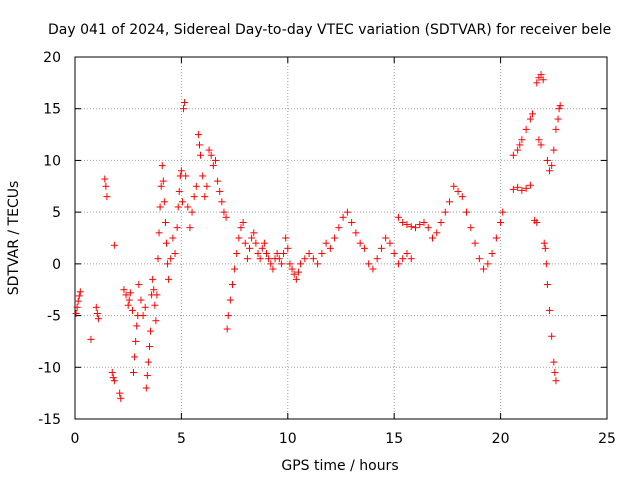 This screenshot has height=480, width=640. What do you see at coordinates (54, 317) in the screenshot?
I see `y-tick-label: -5` at bounding box center [54, 317].